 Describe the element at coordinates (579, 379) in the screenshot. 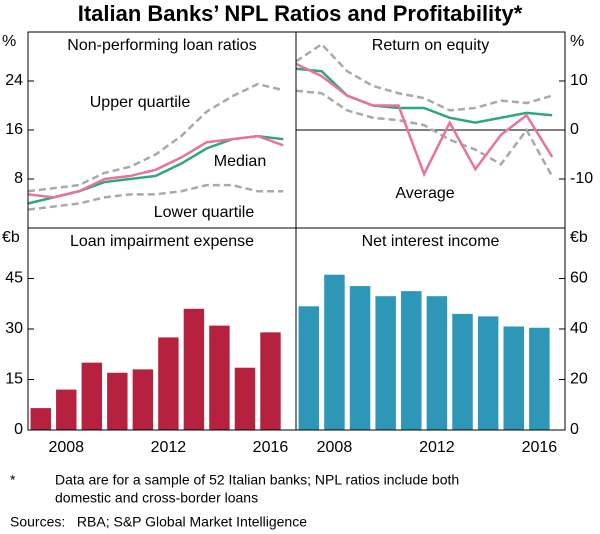

I see `y-tick-label: 20` at that location.